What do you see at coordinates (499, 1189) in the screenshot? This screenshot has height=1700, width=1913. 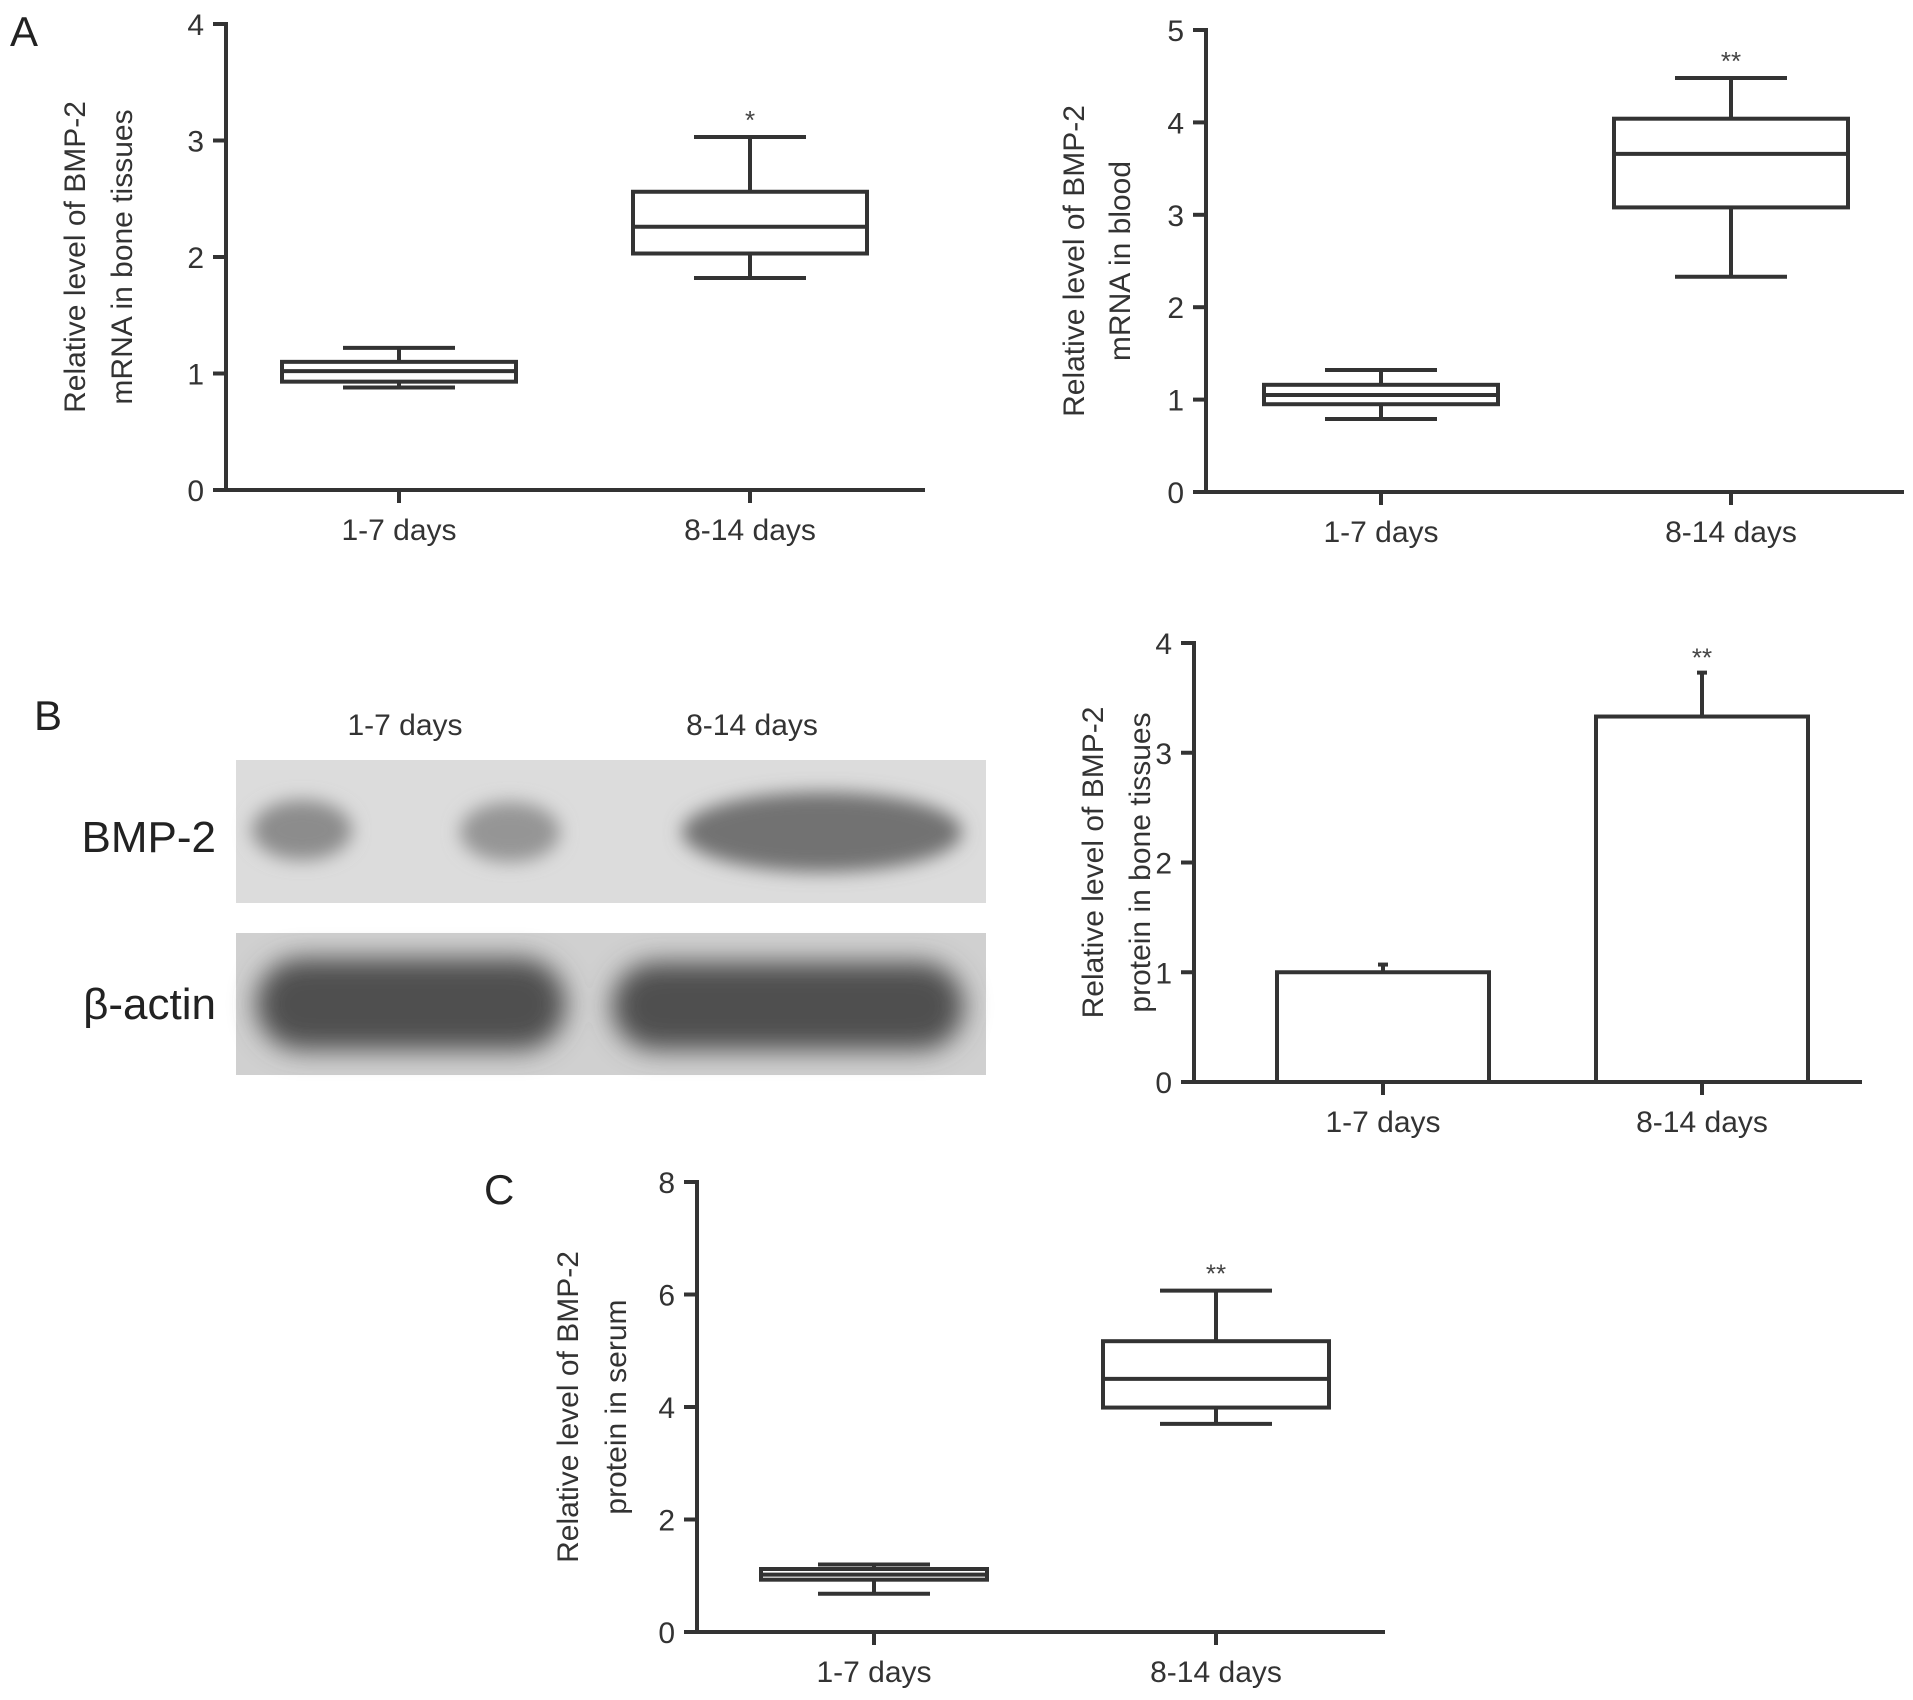 I see `panel-label-c: C` at bounding box center [499, 1189].